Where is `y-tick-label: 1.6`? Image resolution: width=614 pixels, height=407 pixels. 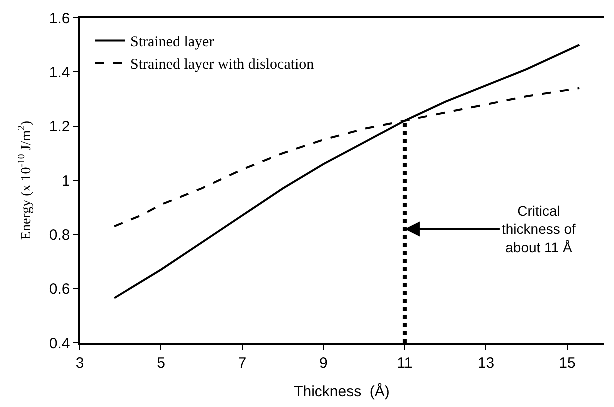 y-tick-label: 1.6 is located at coordinates (59, 19).